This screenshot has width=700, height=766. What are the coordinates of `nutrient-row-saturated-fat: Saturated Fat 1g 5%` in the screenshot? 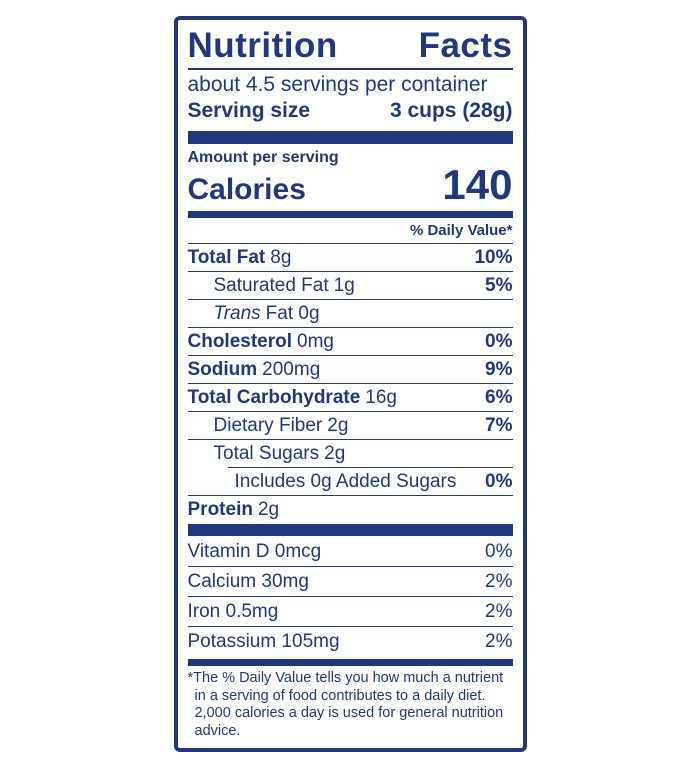 It's located at (350, 285).